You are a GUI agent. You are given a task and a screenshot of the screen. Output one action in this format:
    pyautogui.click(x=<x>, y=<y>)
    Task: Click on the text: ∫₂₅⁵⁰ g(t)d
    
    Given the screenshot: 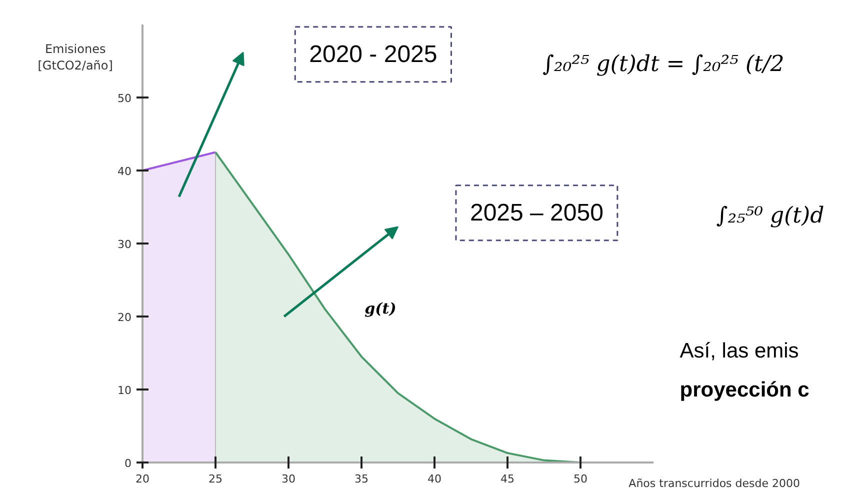 What is the action you would take?
    pyautogui.click(x=770, y=215)
    